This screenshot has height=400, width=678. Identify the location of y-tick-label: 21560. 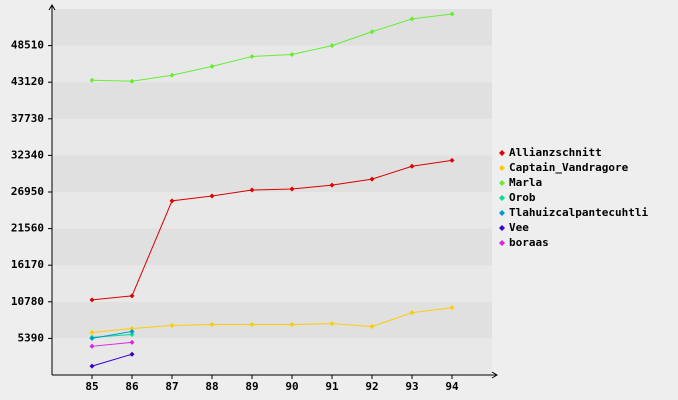
(27, 228).